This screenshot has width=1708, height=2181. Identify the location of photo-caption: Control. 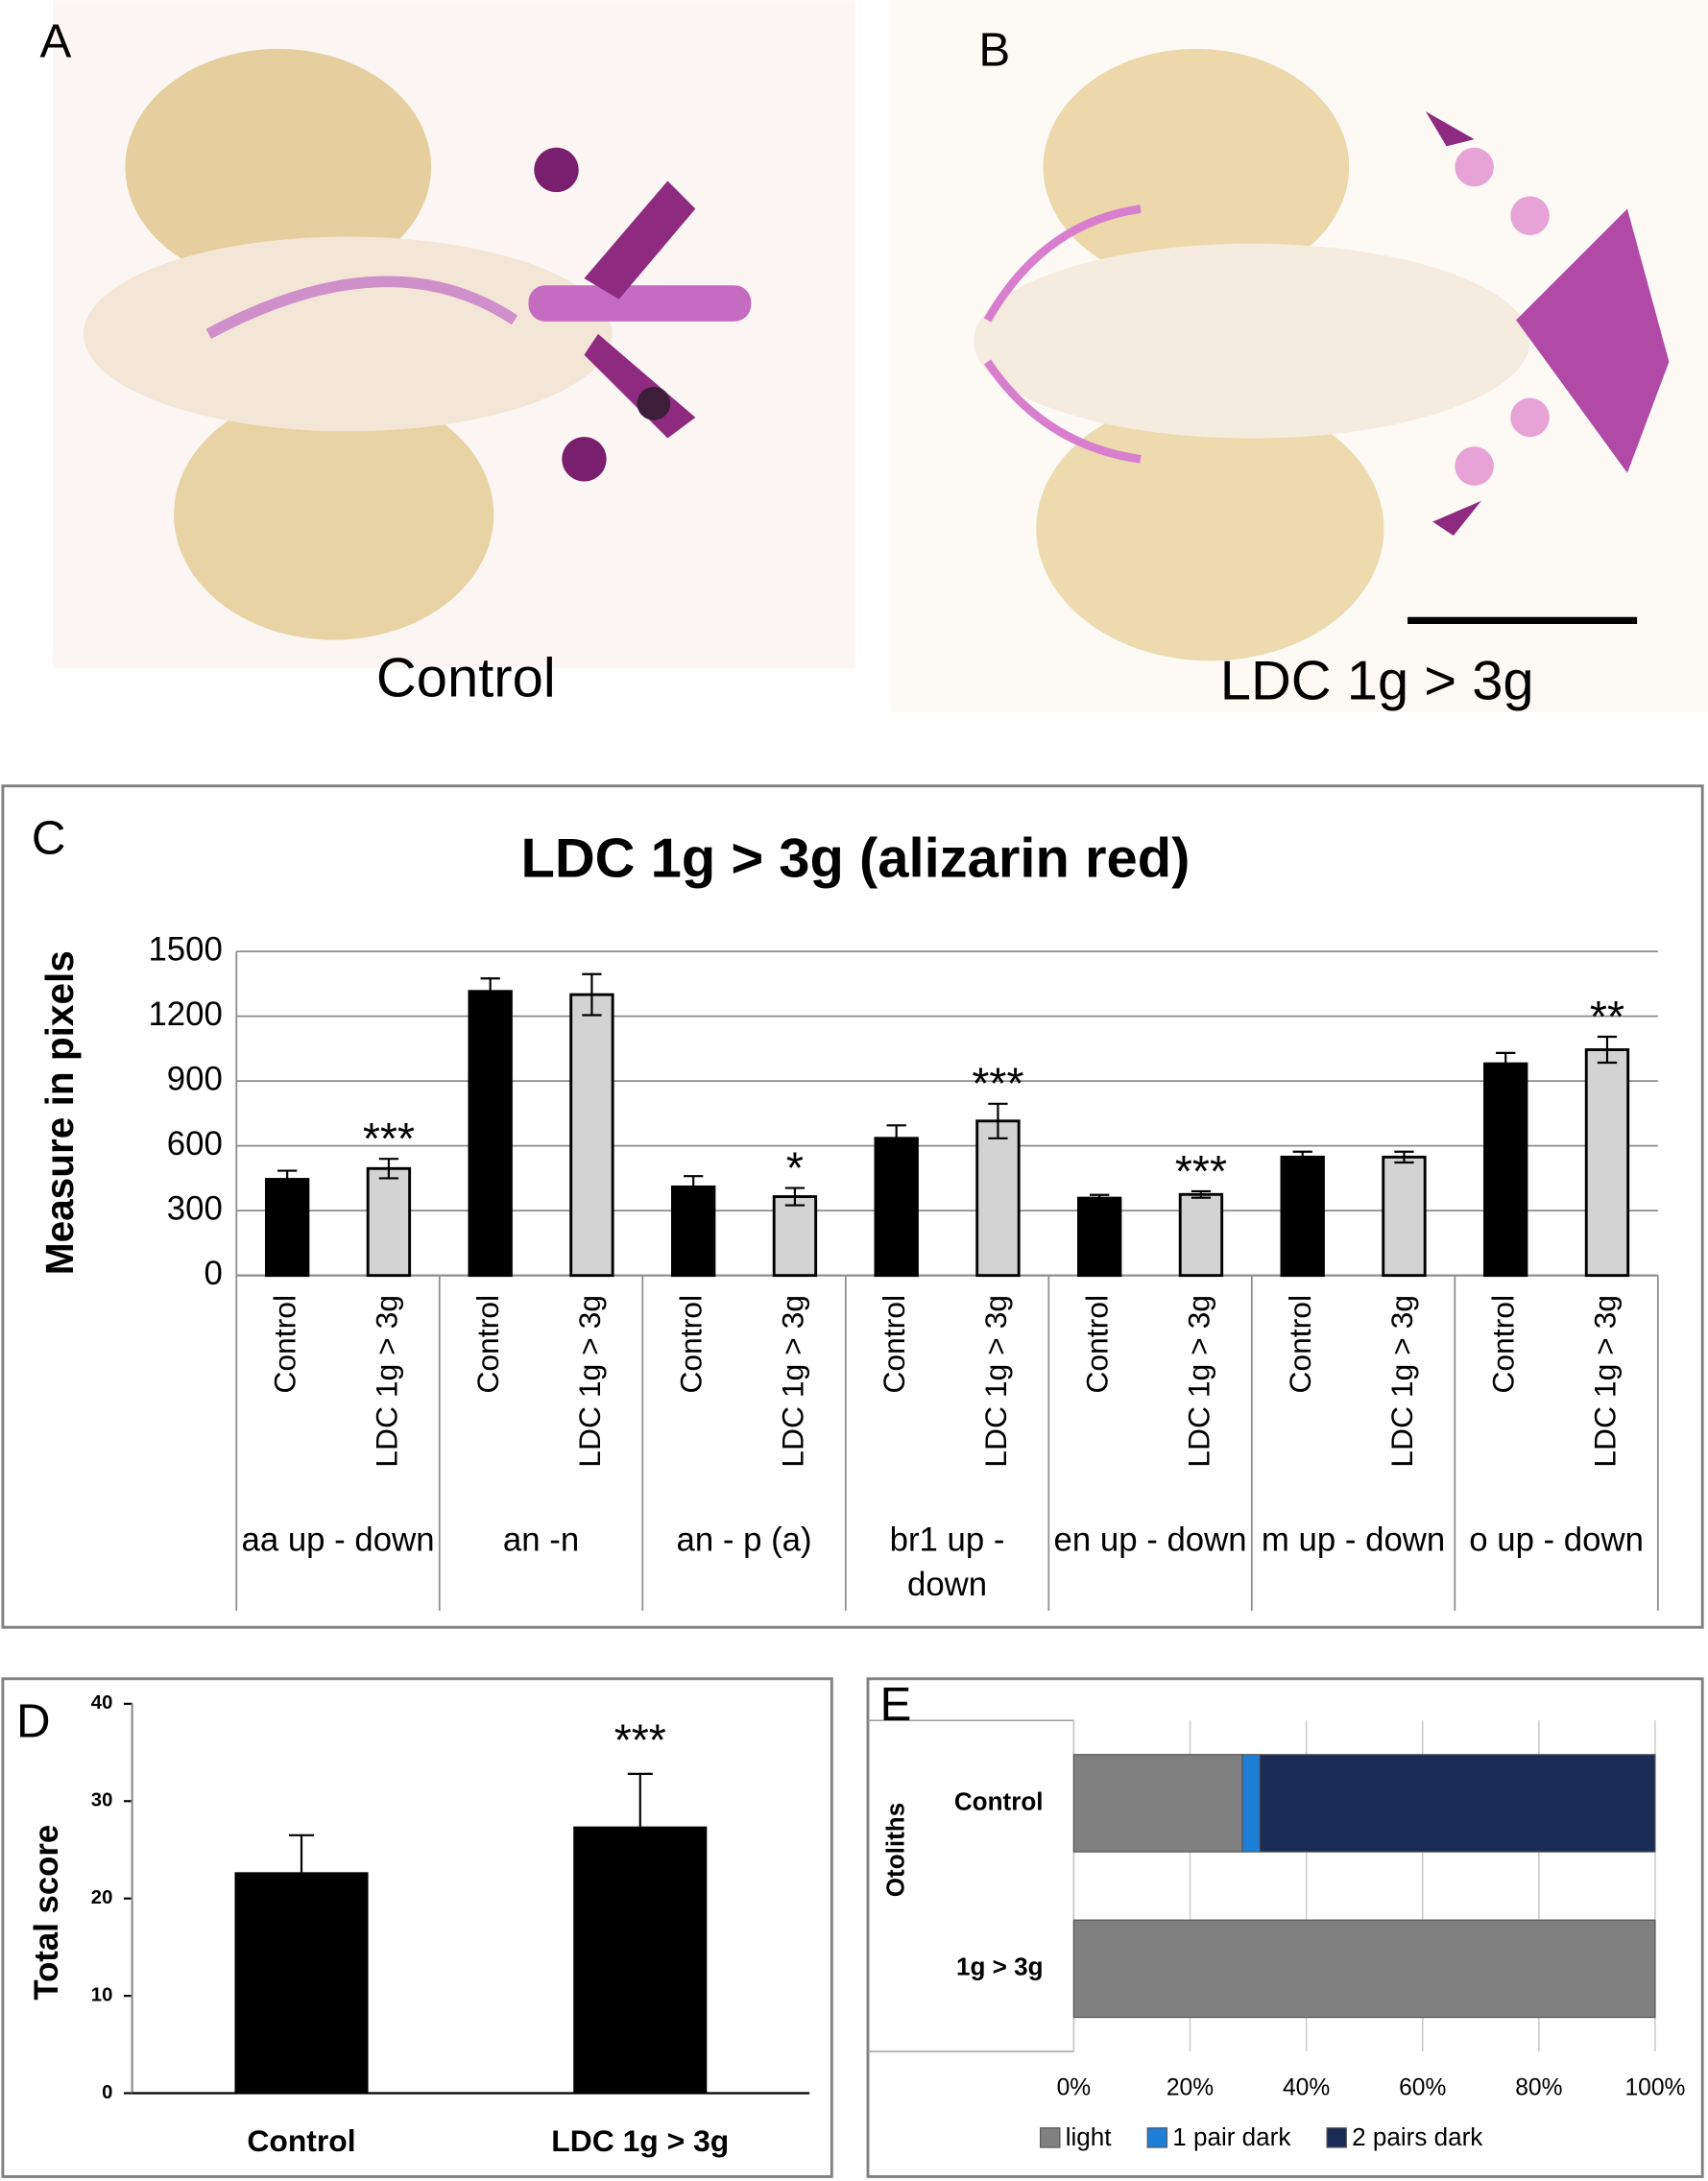
(466, 677).